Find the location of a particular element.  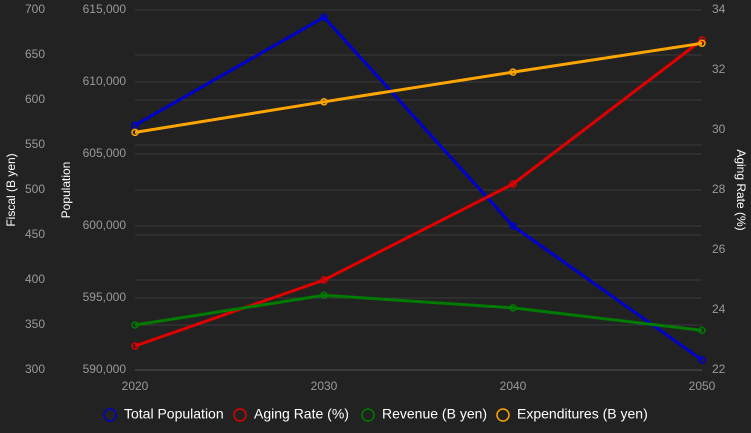

x-tick-label: 2040 is located at coordinates (513, 386).